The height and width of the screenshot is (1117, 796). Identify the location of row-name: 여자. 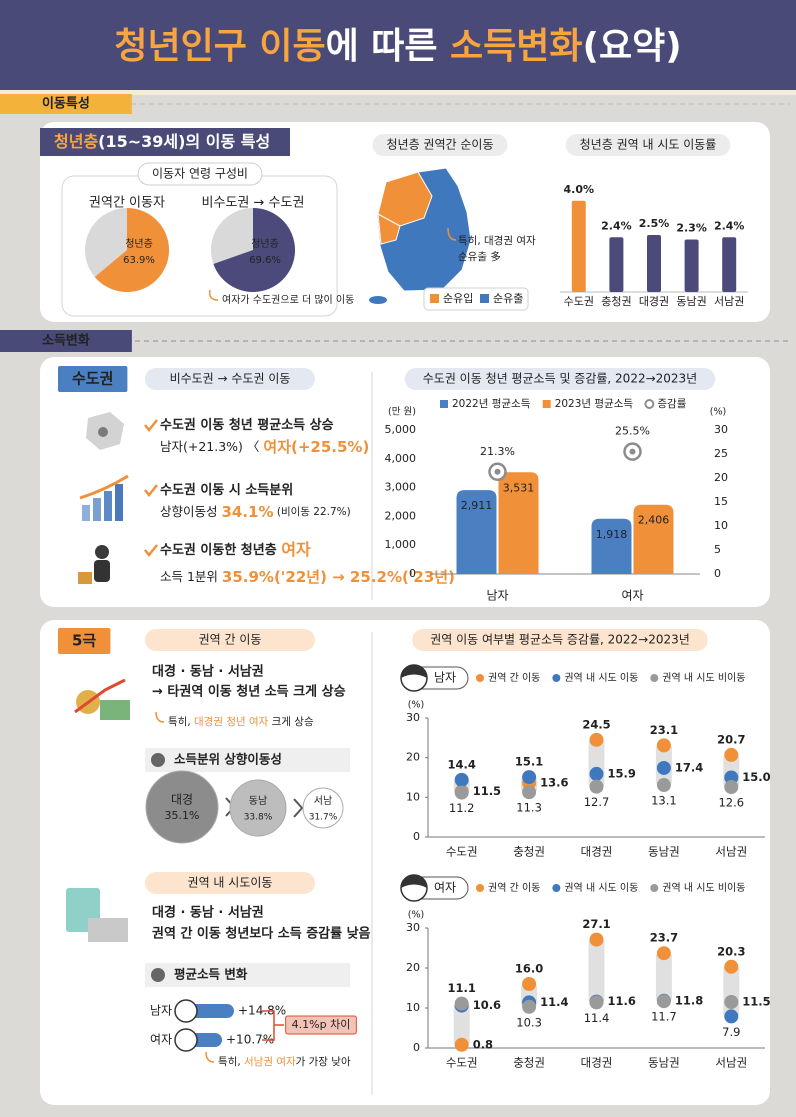
(161, 1040).